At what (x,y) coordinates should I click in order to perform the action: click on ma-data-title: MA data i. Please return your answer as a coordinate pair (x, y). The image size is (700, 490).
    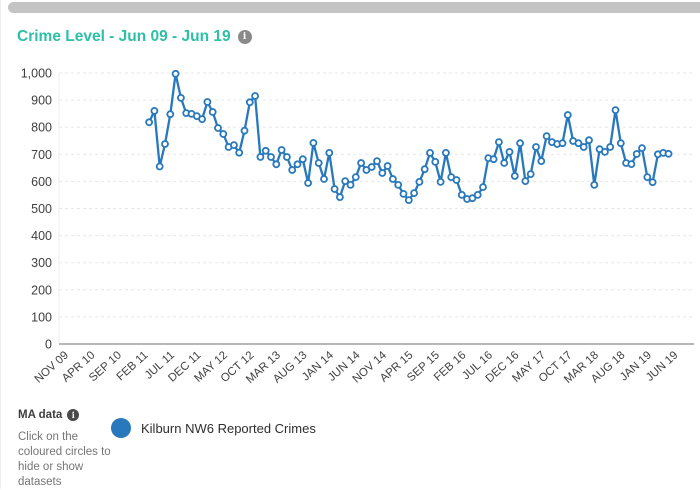
    Looking at the image, I should click on (73, 415).